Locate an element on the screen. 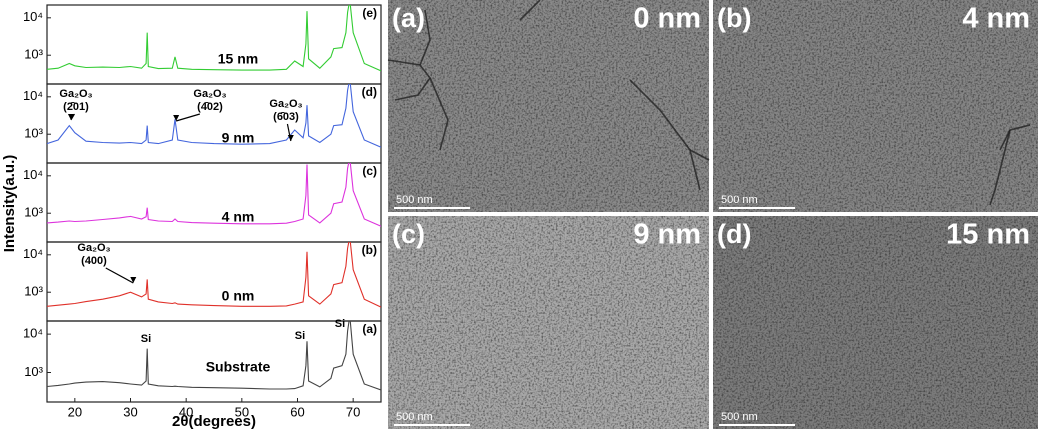 This screenshot has width=1038, height=429. y-axis-label: Intensity(a.u.) is located at coordinates (9, 204).